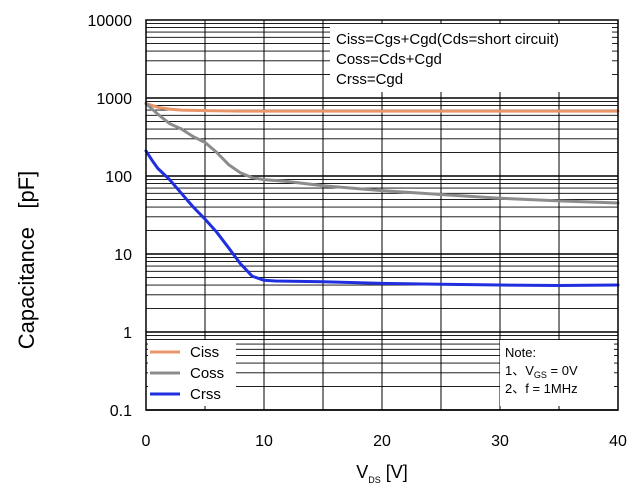  What do you see at coordinates (121, 411) in the screenshot?
I see `y-tick-label: 0.1` at bounding box center [121, 411].